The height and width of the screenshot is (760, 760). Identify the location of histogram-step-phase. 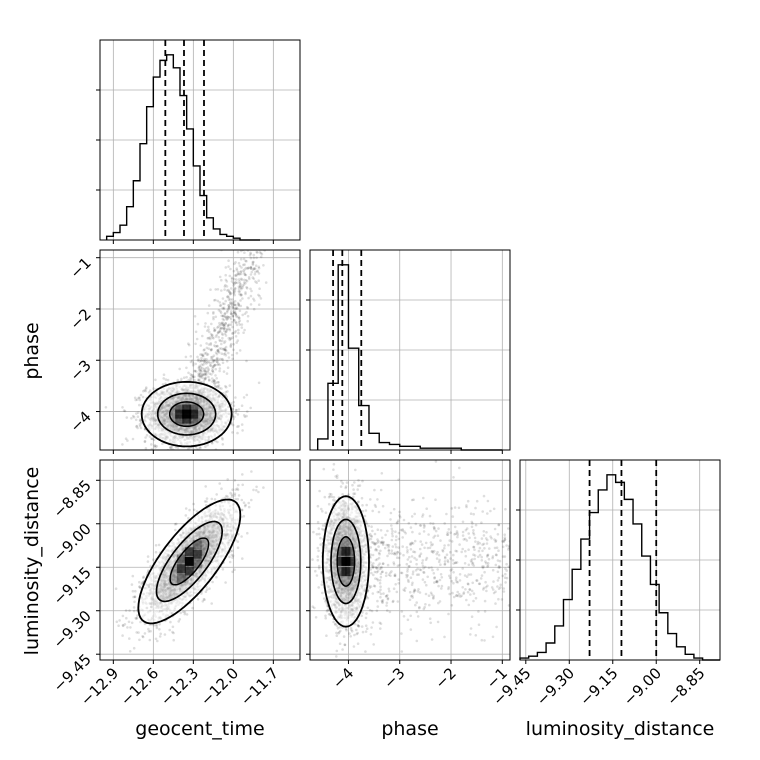
(409, 357).